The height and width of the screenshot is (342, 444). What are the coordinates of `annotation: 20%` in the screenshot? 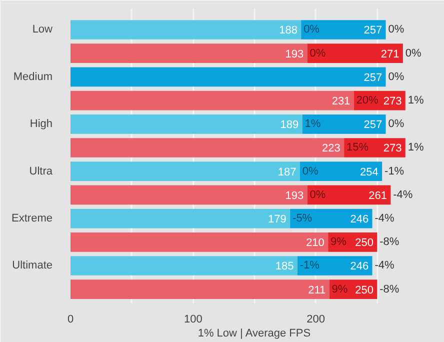 It's located at (367, 100).